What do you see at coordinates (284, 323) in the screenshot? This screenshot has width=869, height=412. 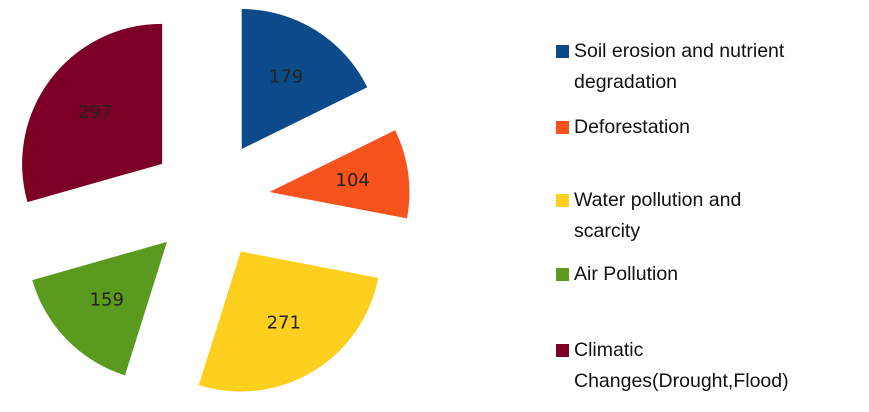 I see `data-label: 271` at bounding box center [284, 323].